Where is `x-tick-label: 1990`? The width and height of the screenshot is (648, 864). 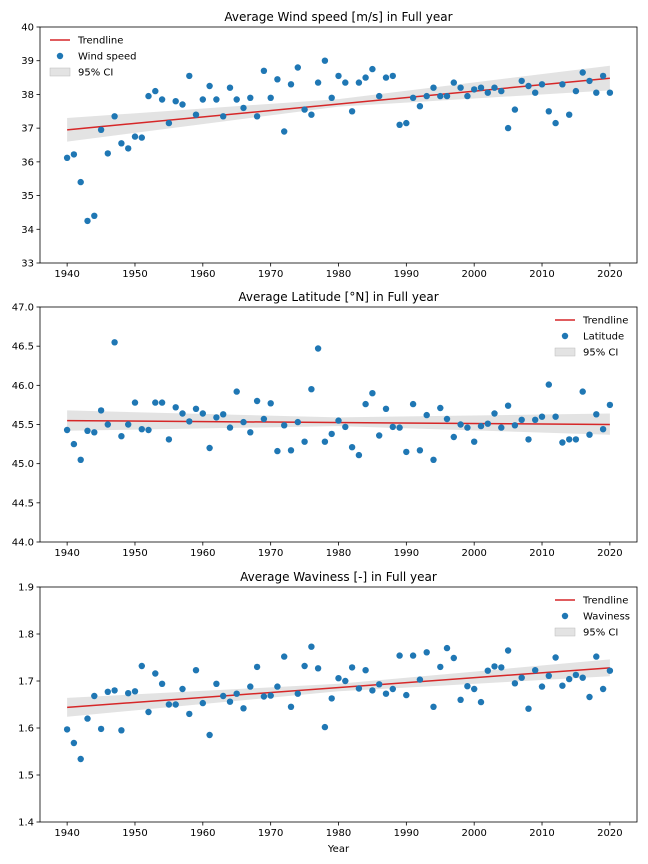
x-tick-label: 1990 is located at coordinates (406, 274).